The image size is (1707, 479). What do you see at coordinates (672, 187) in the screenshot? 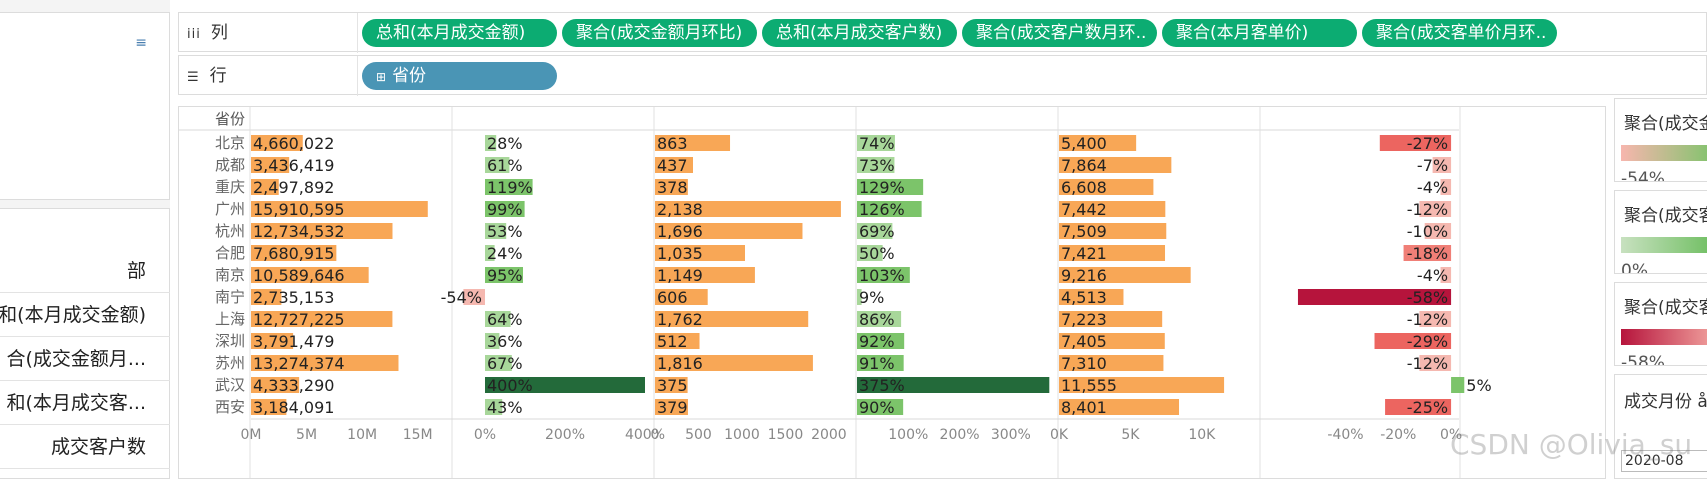
I see `data-label-2-2: 378` at bounding box center [672, 187].